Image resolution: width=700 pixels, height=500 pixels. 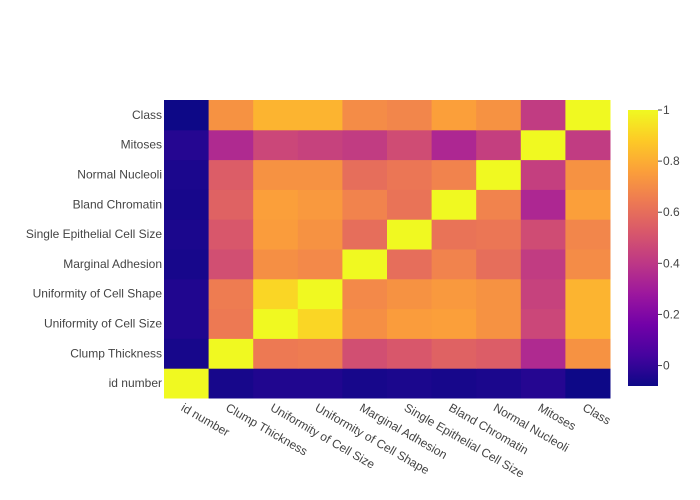 What do you see at coordinates (666, 366) in the screenshot?
I see `colorbar-tick-label: 0` at bounding box center [666, 366].